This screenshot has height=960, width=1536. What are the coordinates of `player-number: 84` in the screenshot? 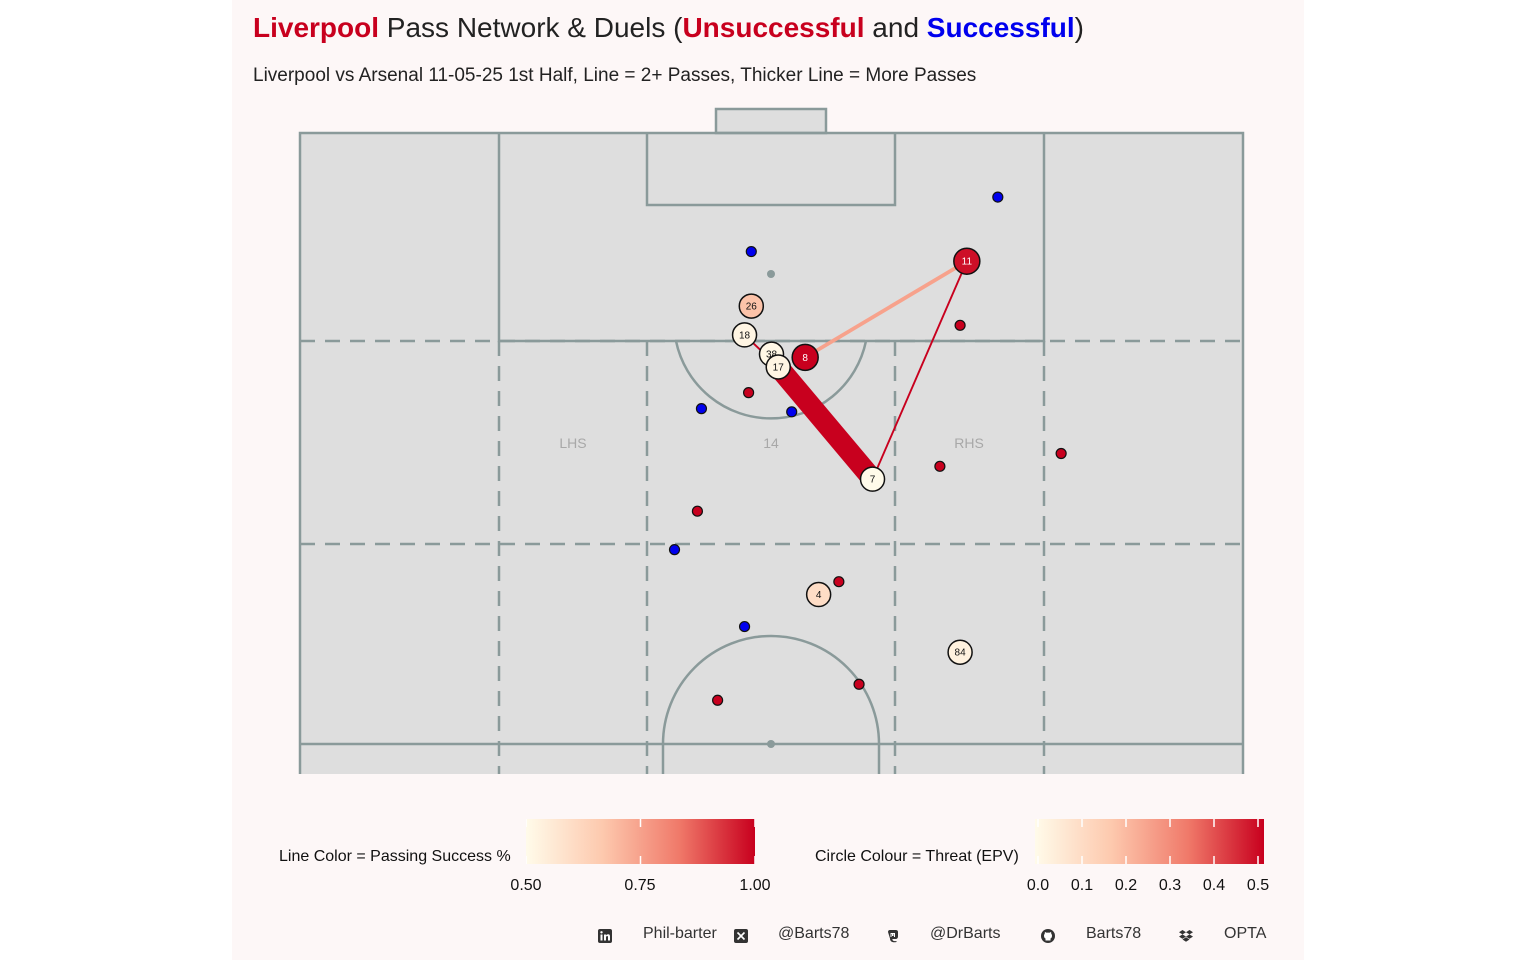 It's located at (961, 653).